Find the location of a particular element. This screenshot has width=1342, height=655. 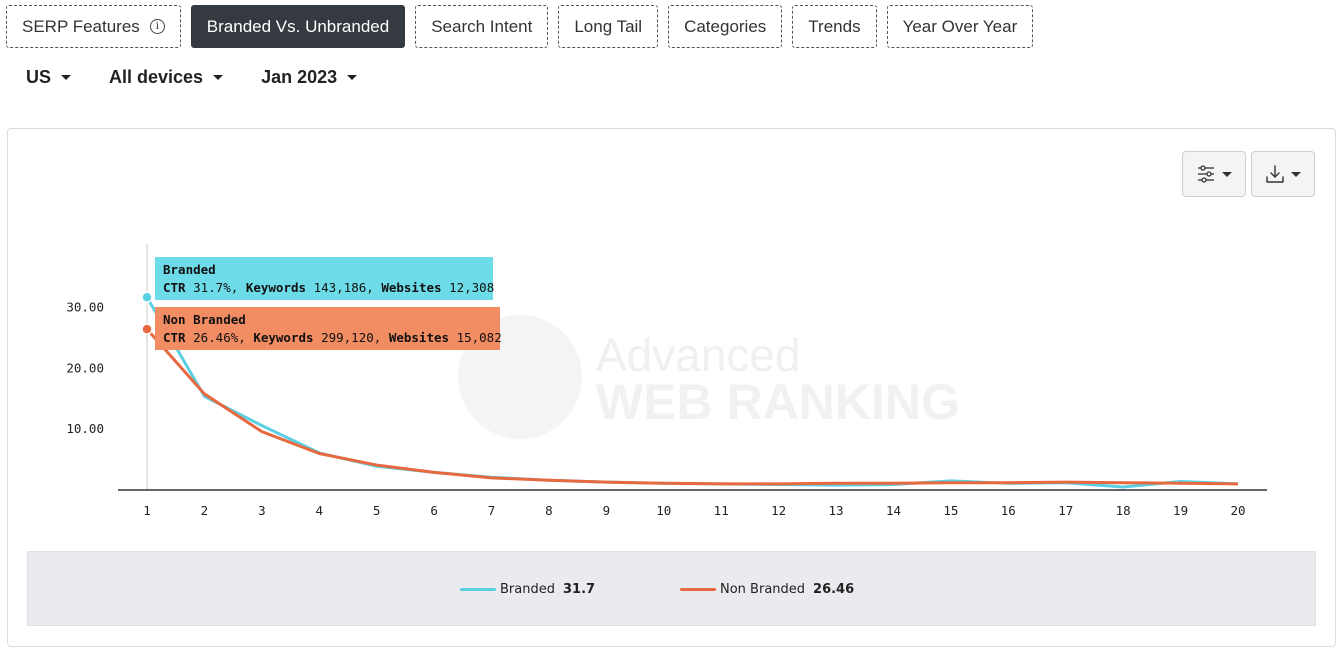

tab-label: Search Intent is located at coordinates (482, 26).